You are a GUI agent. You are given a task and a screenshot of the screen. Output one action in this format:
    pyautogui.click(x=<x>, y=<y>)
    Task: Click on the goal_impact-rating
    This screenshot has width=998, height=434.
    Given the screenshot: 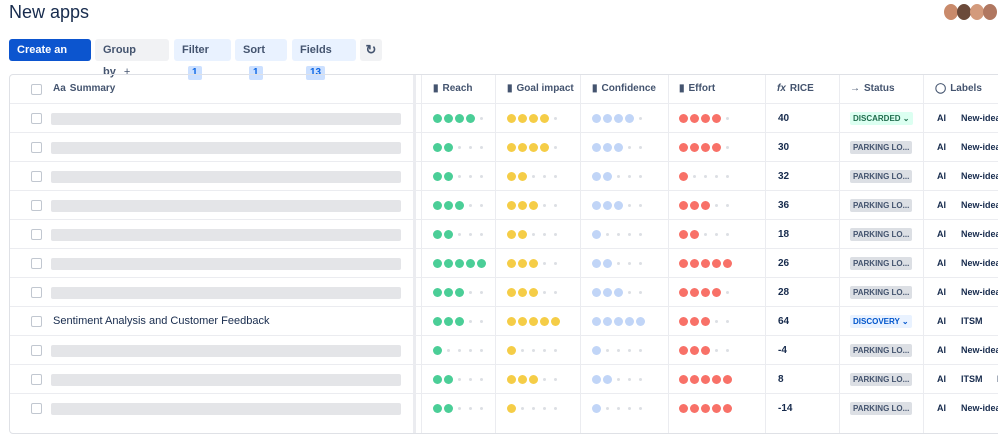 What is the action you would take?
    pyautogui.click(x=537, y=118)
    